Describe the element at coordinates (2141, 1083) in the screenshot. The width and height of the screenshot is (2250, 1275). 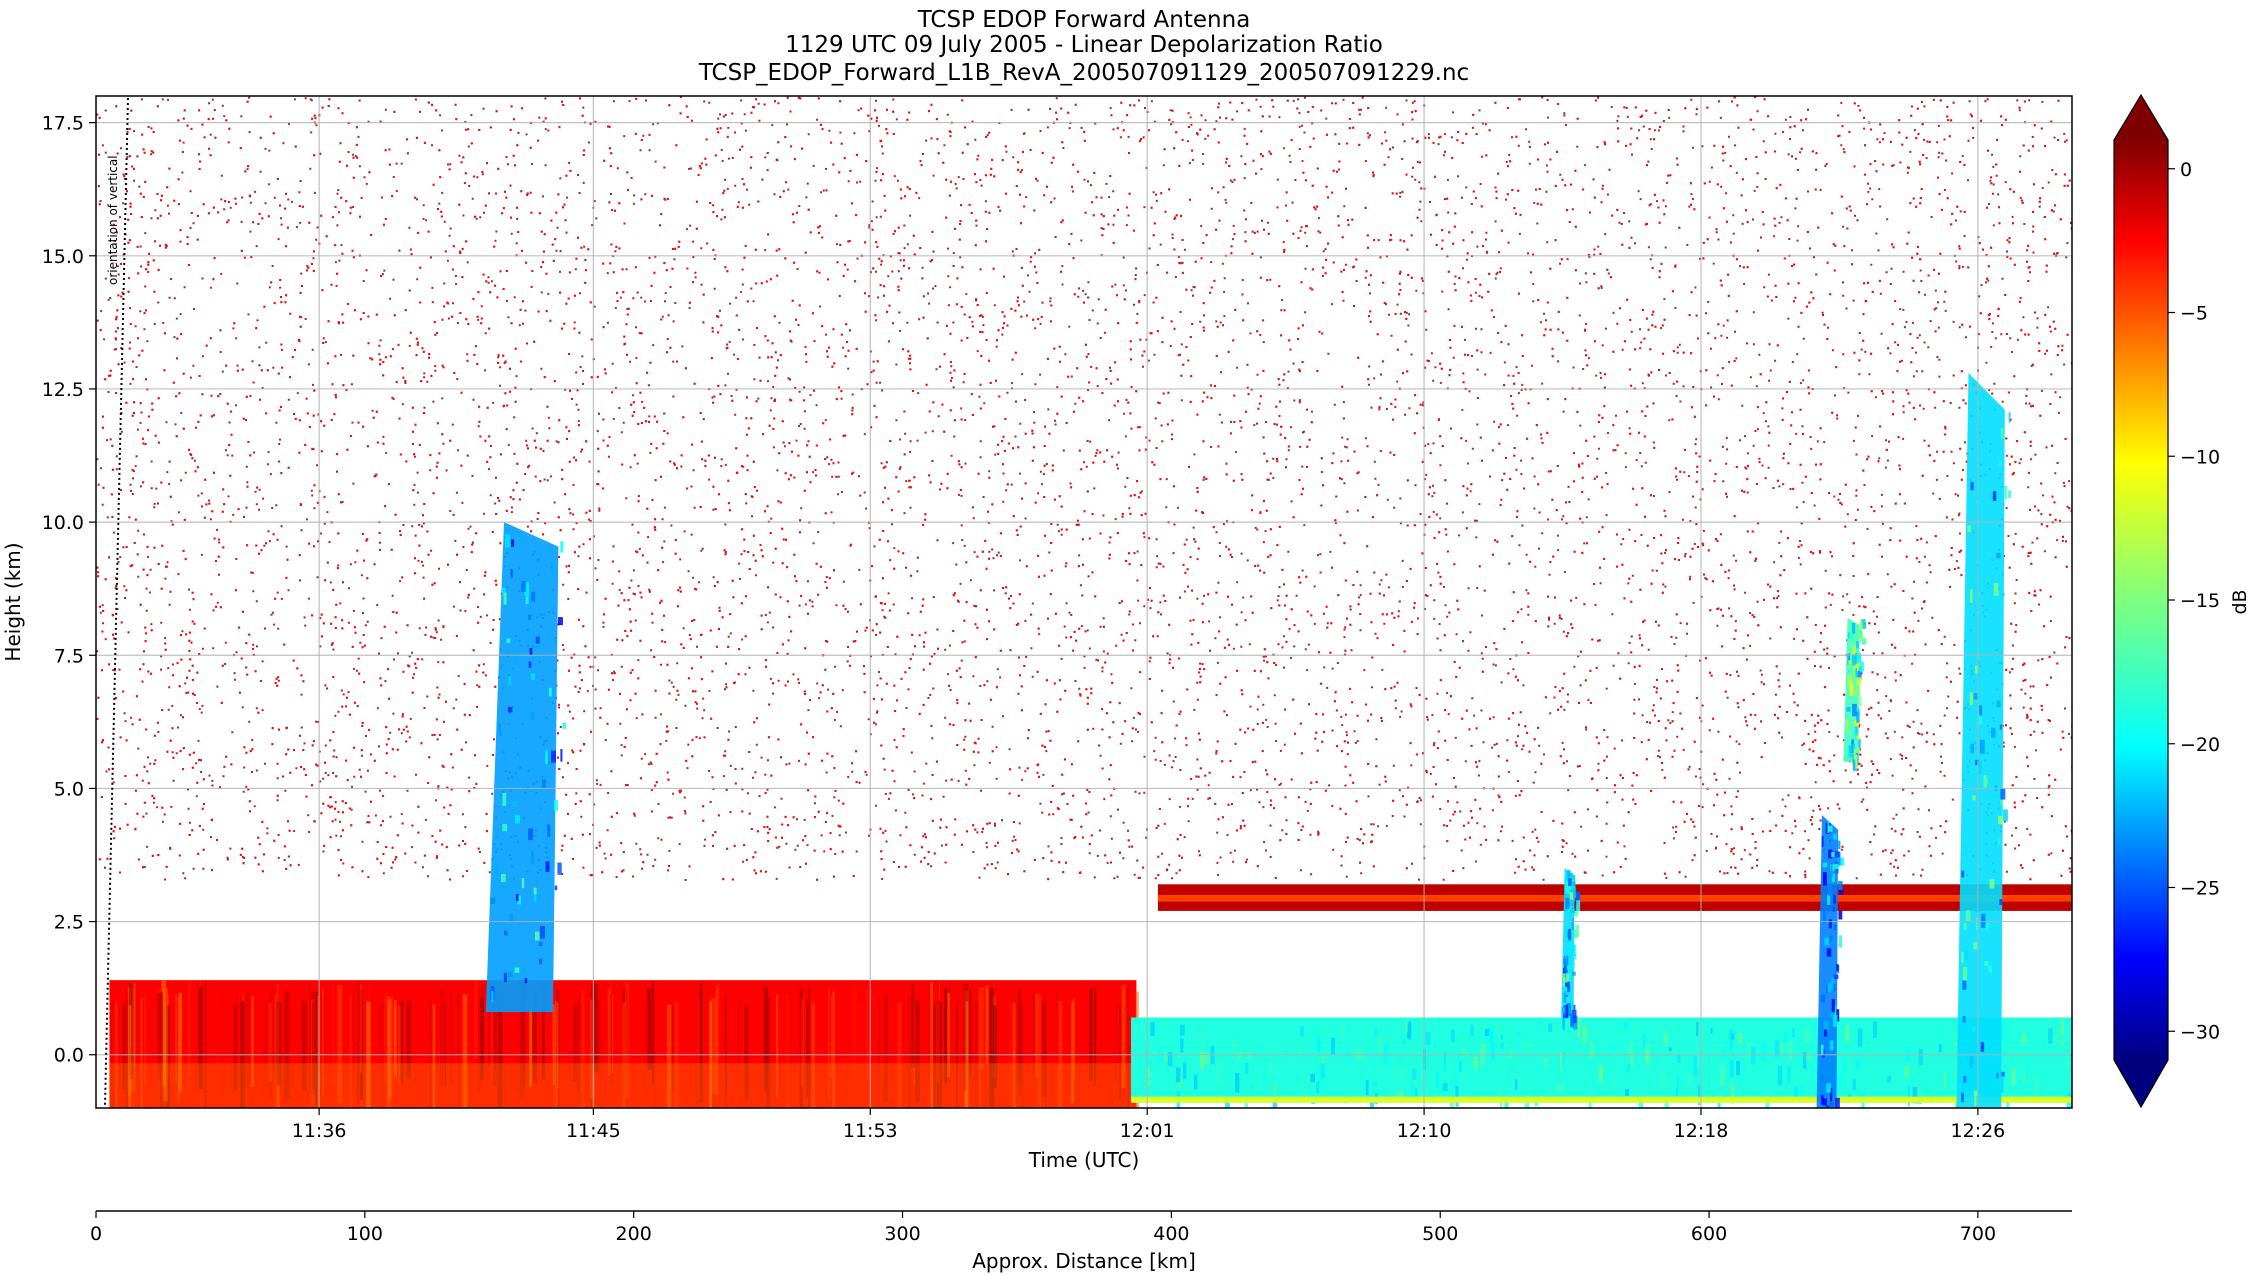
I see `colorbar-bottom-extension` at that location.